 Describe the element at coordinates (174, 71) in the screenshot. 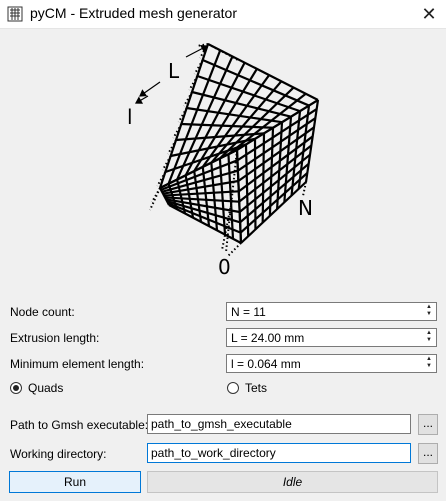

I see `label-L: L` at that location.